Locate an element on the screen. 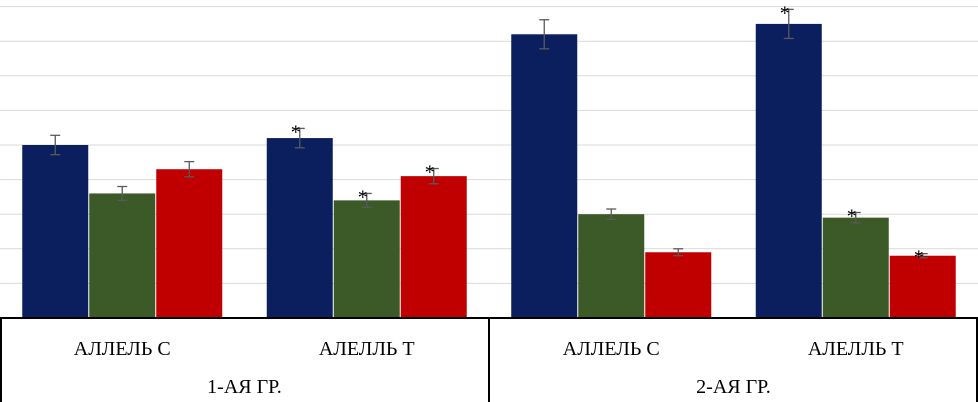  category-labels: АЛЛЕЛЬ С АЛЕЛЛЬ Т АЛЛЕЛЬ С АЛЕЛЛЬ Т is located at coordinates (489, 349).